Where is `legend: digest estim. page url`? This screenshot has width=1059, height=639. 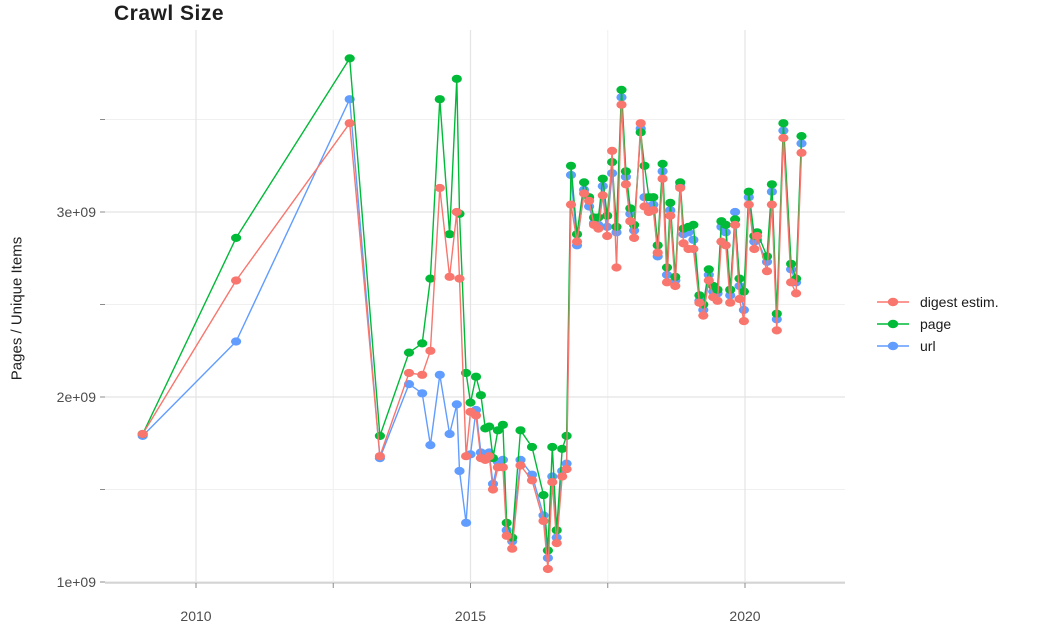 legend: digest estim. page url is located at coordinates (937, 324).